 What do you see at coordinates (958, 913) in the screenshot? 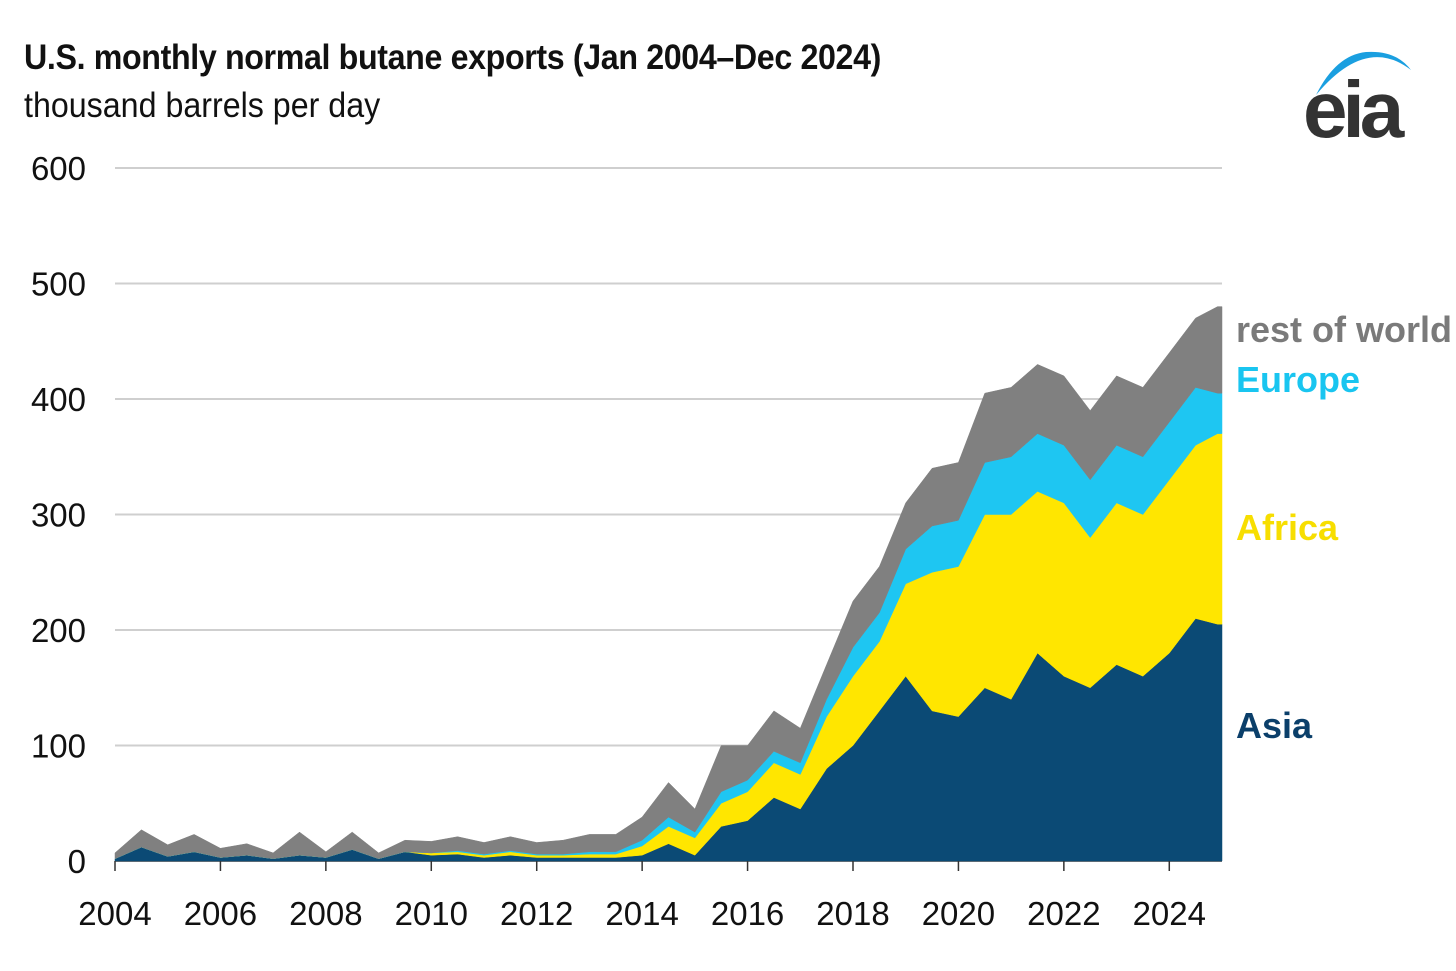
I see `x-tick-label: 2020` at bounding box center [958, 913].